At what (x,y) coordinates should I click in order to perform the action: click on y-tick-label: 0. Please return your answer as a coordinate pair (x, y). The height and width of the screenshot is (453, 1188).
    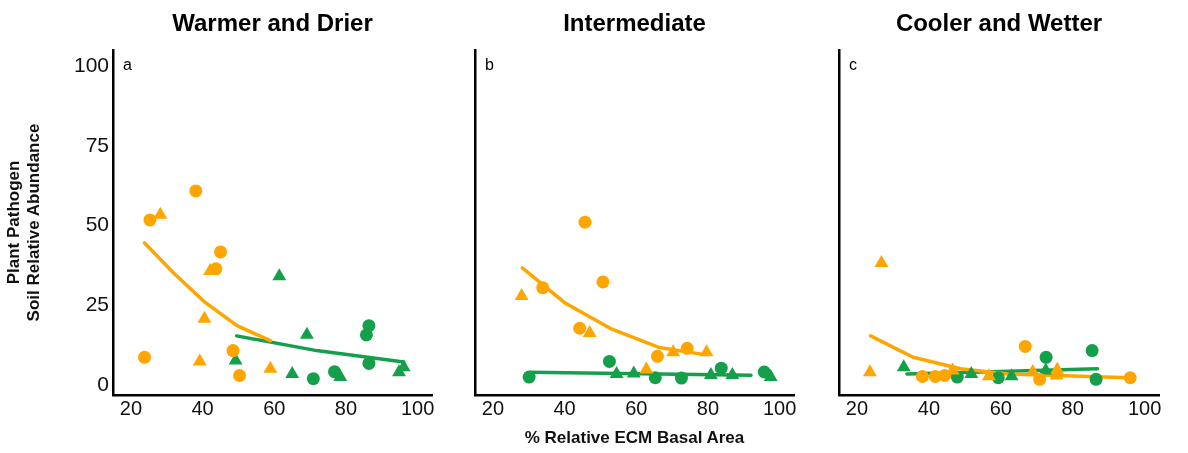
    Looking at the image, I should click on (103, 384).